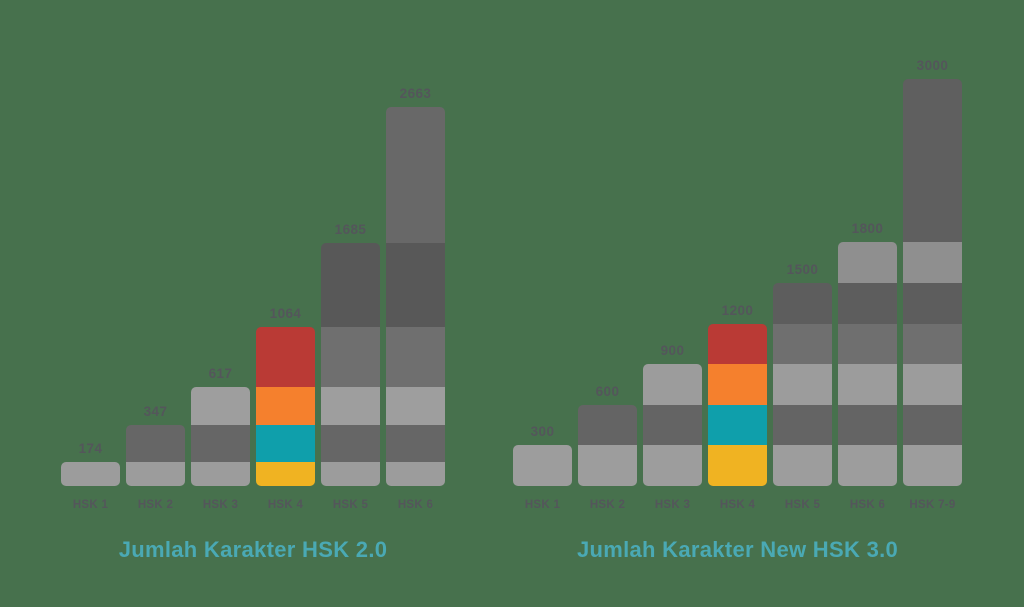  I want to click on bar-hsk-2: 600, so click(607, 435).